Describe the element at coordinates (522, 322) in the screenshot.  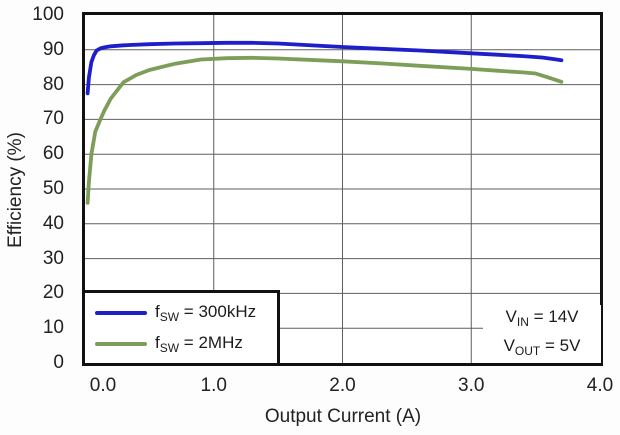
I see `annotation-subscript: IN` at that location.